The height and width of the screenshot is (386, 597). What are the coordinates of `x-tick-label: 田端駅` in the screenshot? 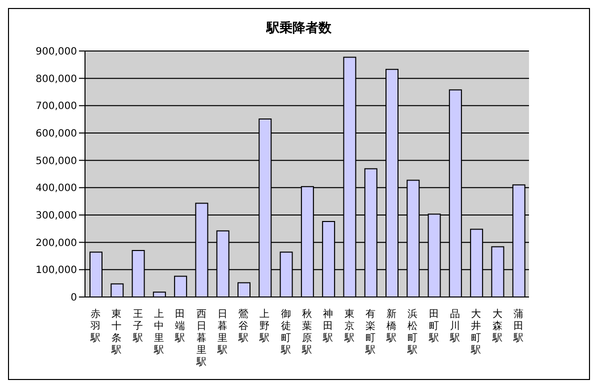 It's located at (180, 326).